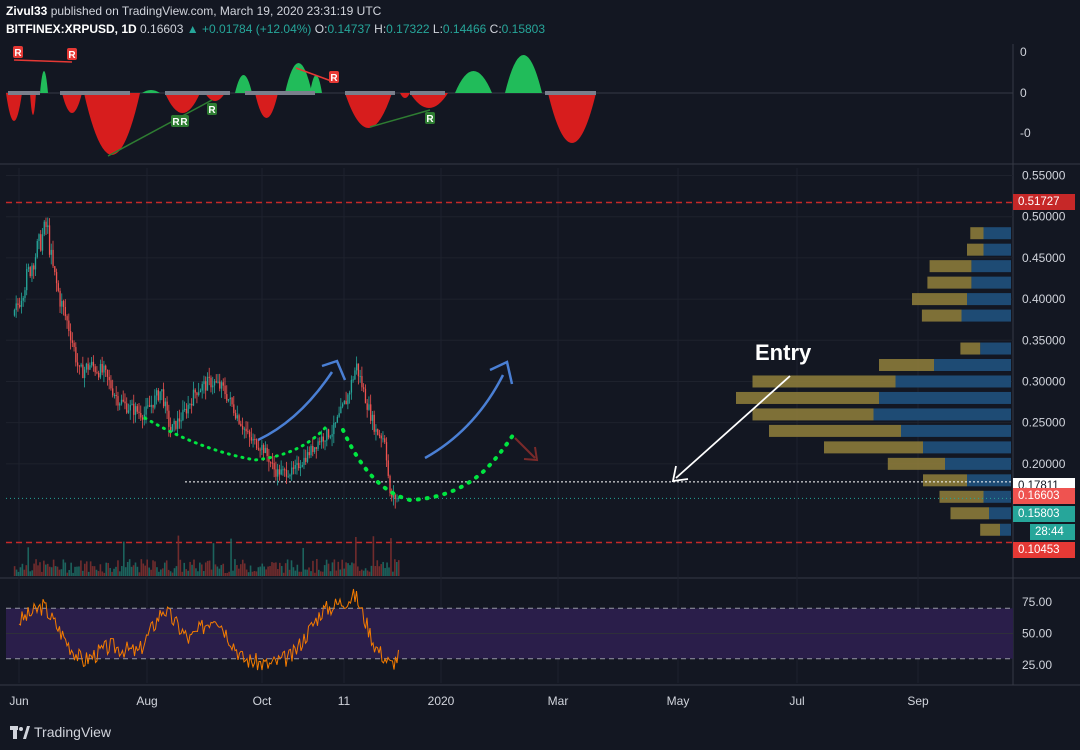  Describe the element at coordinates (495, 29) in the screenshot. I see `close-label: C:` at that location.